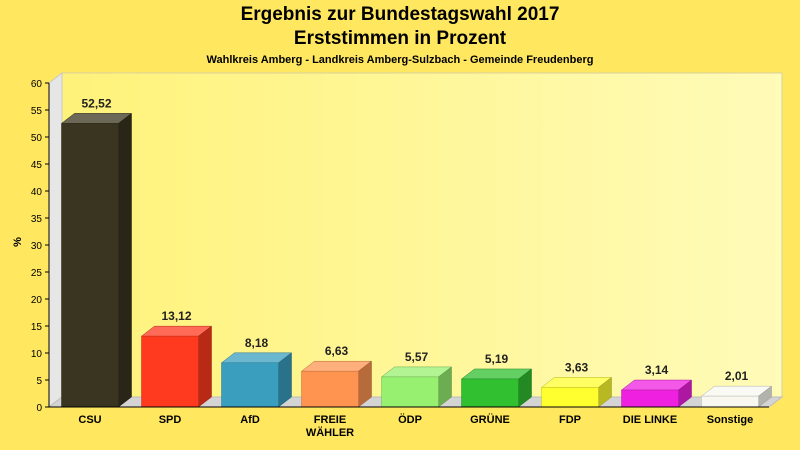 The width and height of the screenshot is (800, 450). What do you see at coordinates (497, 359) in the screenshot?
I see `bar-value-label: 5,19` at bounding box center [497, 359].